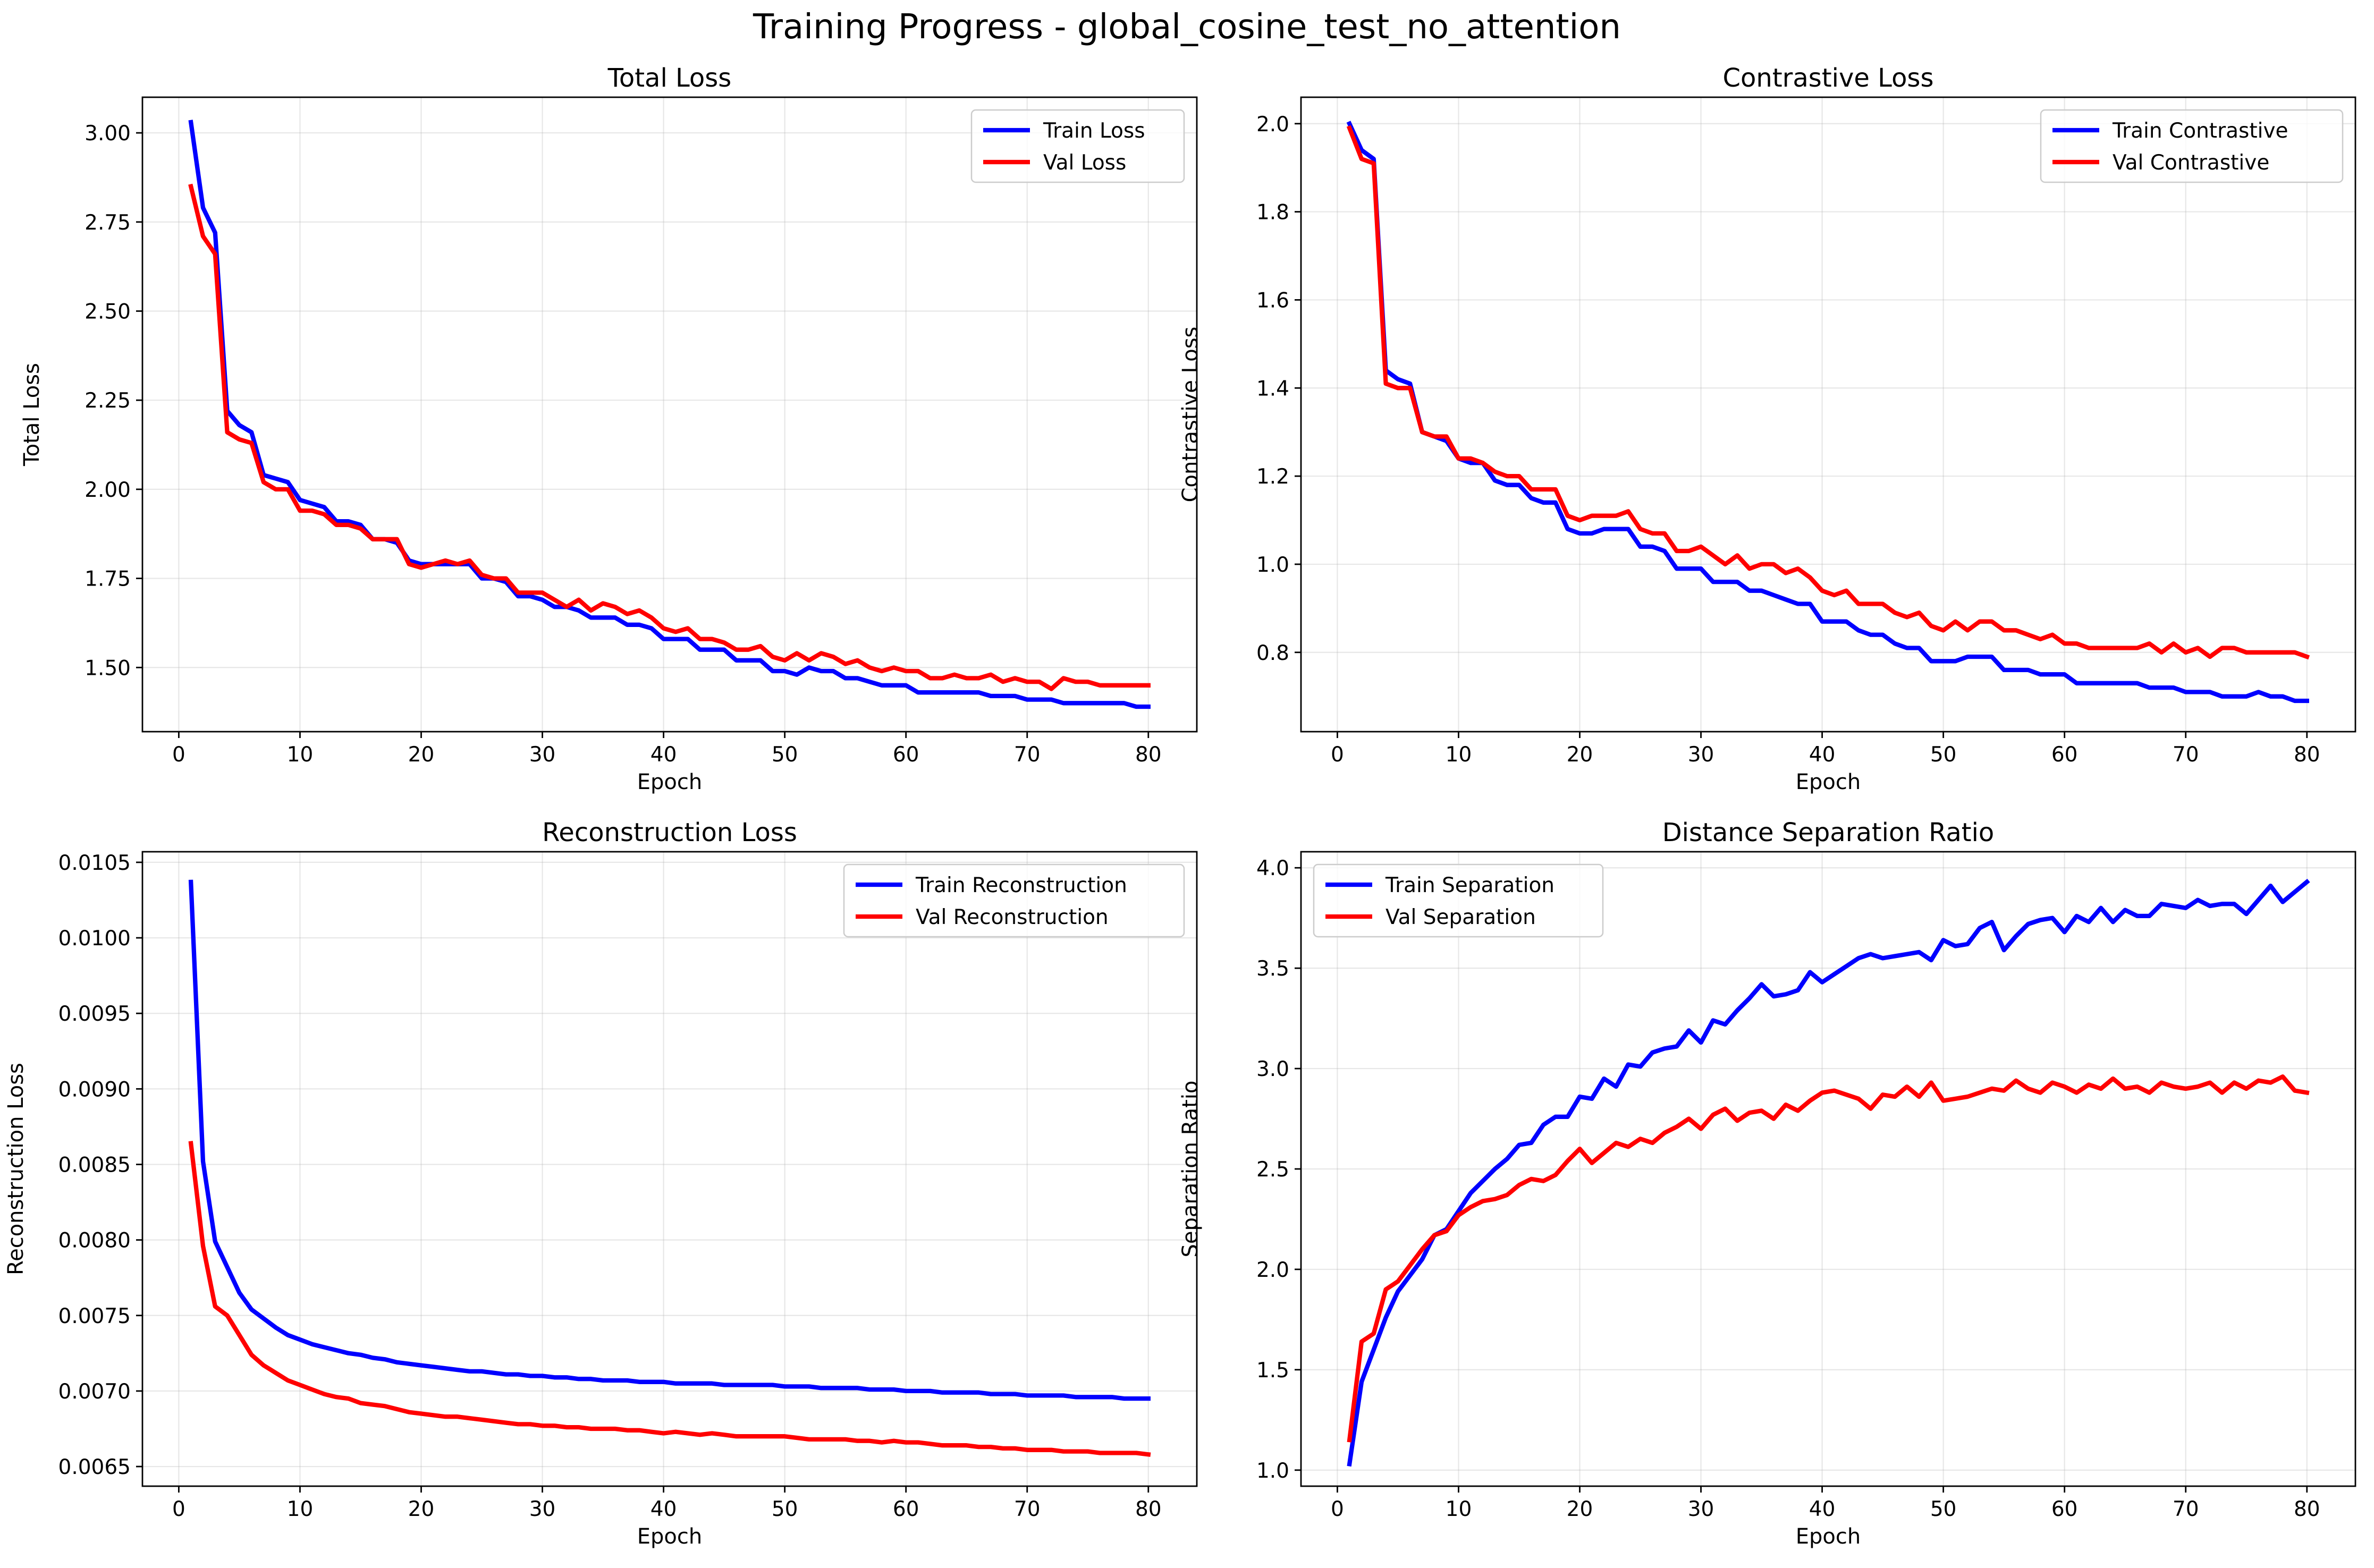  I want to click on y-axis-label: Separation Ratio, so click(1190, 1169).